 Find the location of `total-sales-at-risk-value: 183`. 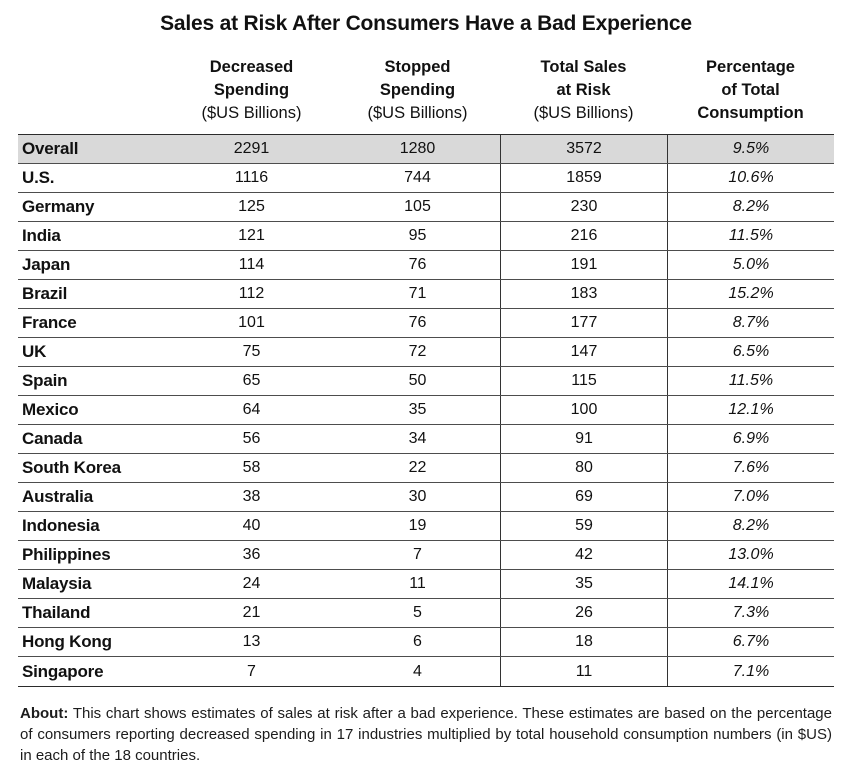

total-sales-at-risk-value: 183 is located at coordinates (583, 294).